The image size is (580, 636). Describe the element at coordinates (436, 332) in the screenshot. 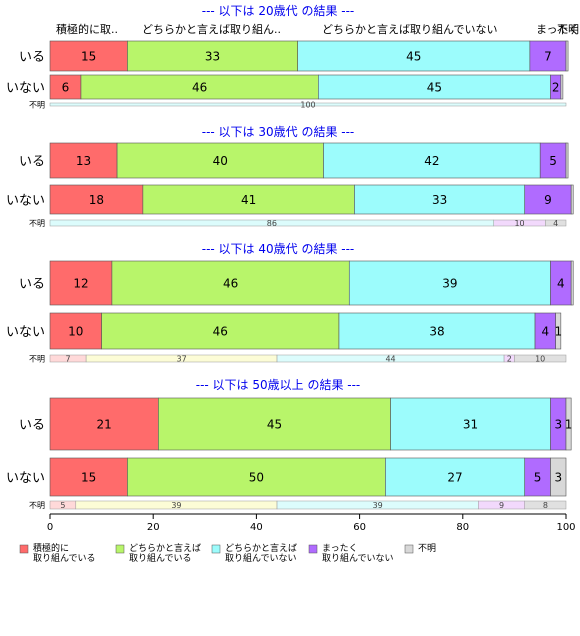

I see `bar-value-label: 38` at that location.